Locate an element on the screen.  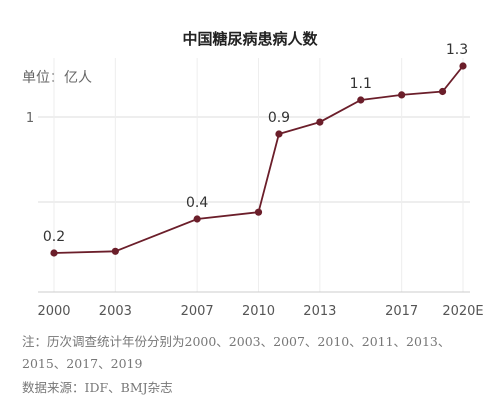
y-tick-label: 1 is located at coordinates (30, 118).